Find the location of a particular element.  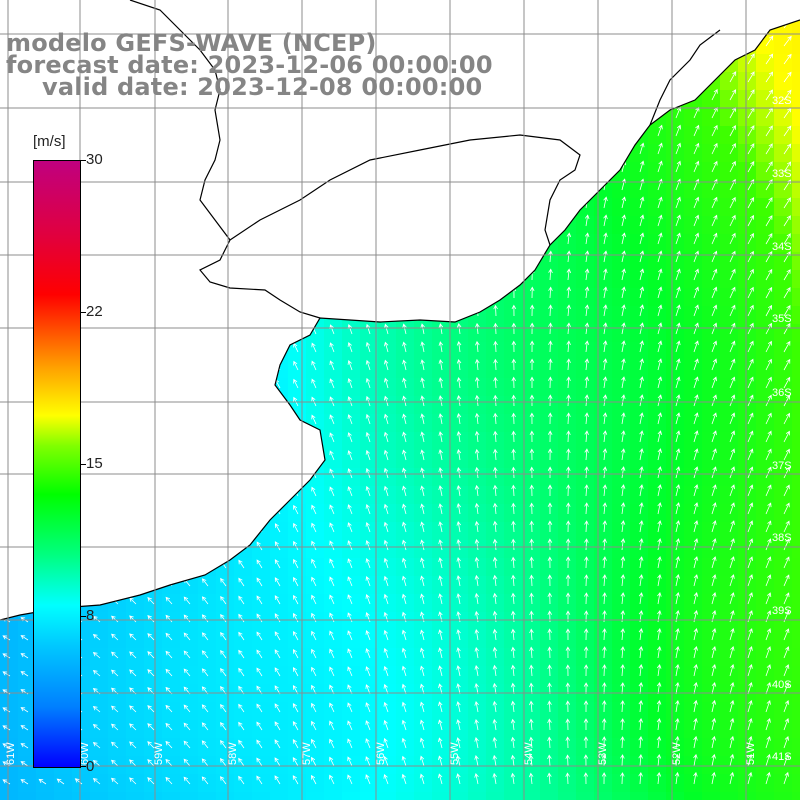

longitude-label: 52W is located at coordinates (677, 753).